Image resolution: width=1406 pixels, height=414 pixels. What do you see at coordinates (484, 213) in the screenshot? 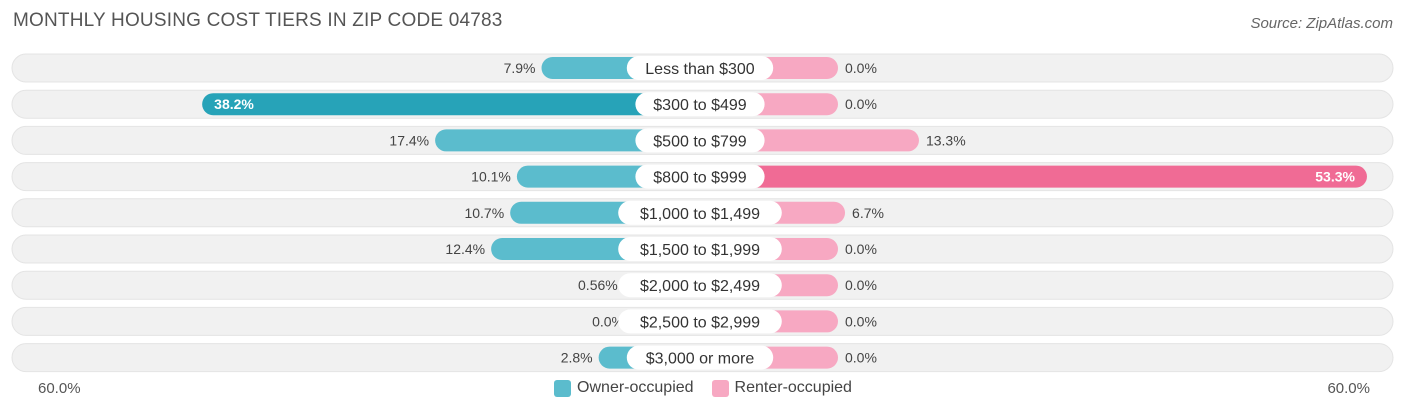
I see `owner-value-label: 10.7%` at bounding box center [484, 213].